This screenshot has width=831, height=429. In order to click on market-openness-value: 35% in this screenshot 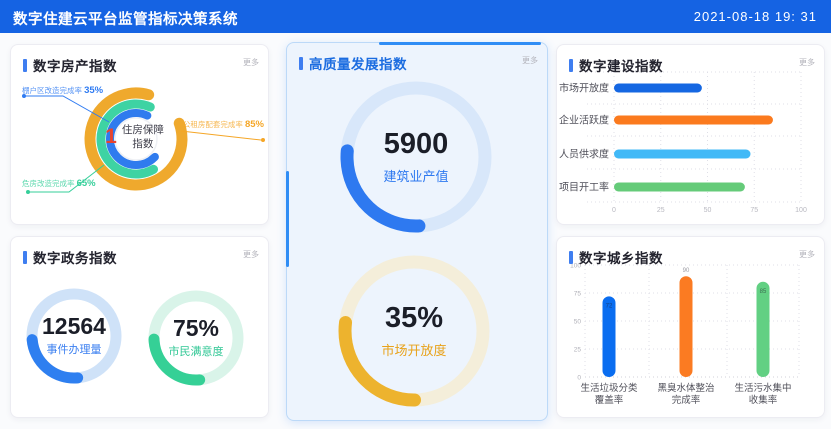, I will do `click(414, 317)`.